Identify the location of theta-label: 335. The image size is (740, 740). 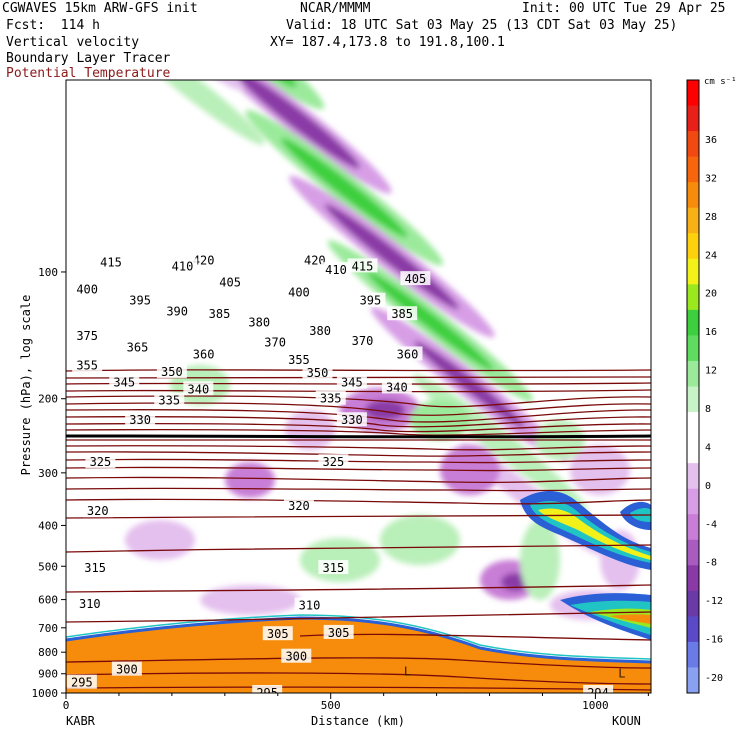
(169, 400).